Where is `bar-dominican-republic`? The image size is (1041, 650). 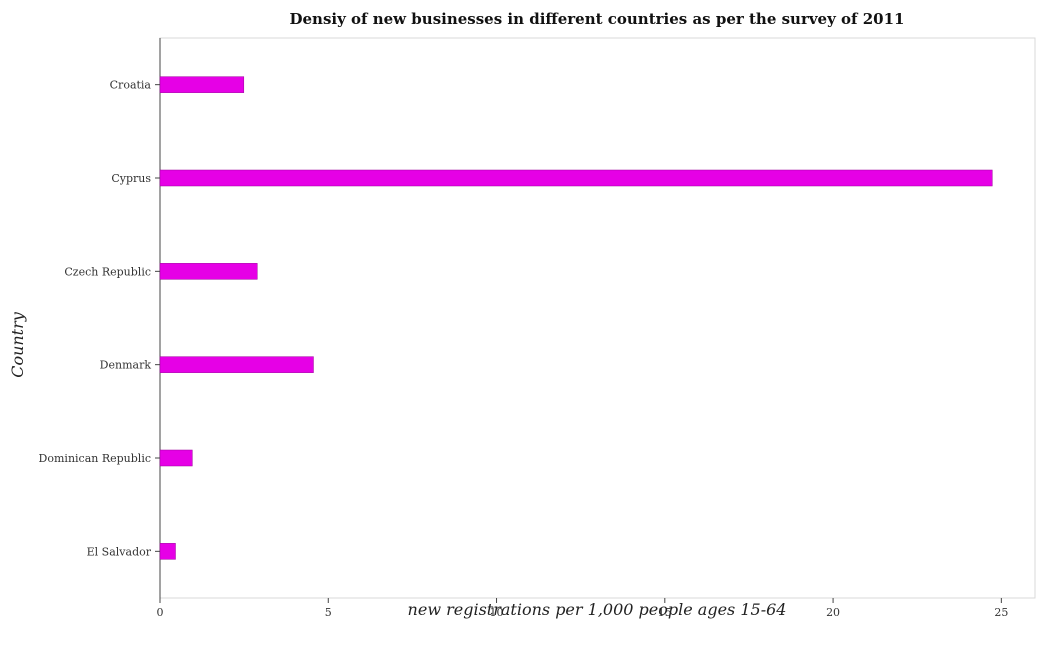 bar-dominican-republic is located at coordinates (176, 458).